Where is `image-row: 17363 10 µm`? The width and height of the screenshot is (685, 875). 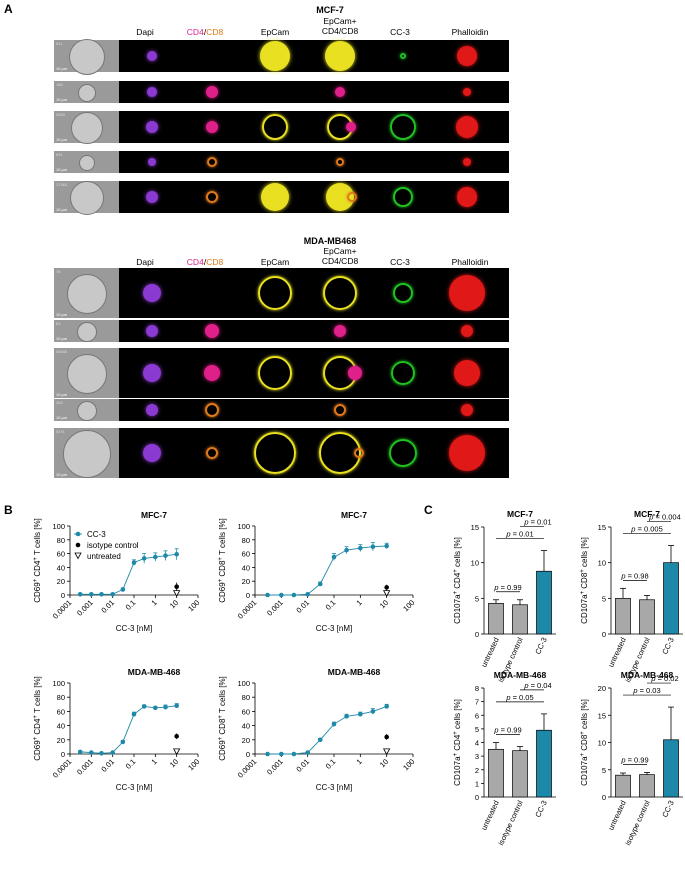 image-row: 17363 10 µm is located at coordinates (281, 198).